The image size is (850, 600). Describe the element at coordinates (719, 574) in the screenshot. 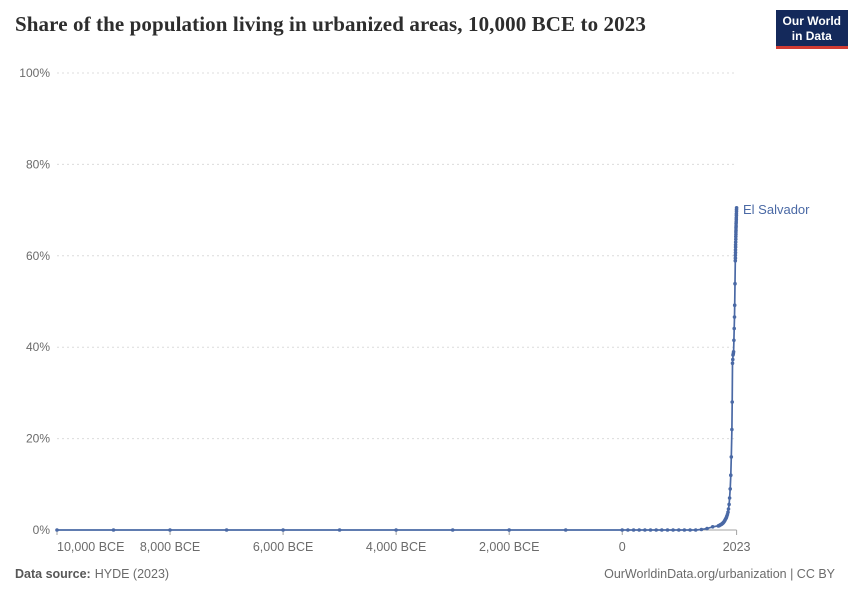

I see `credit-link: OurWorldinData.org/urbanization | CC BY` at that location.